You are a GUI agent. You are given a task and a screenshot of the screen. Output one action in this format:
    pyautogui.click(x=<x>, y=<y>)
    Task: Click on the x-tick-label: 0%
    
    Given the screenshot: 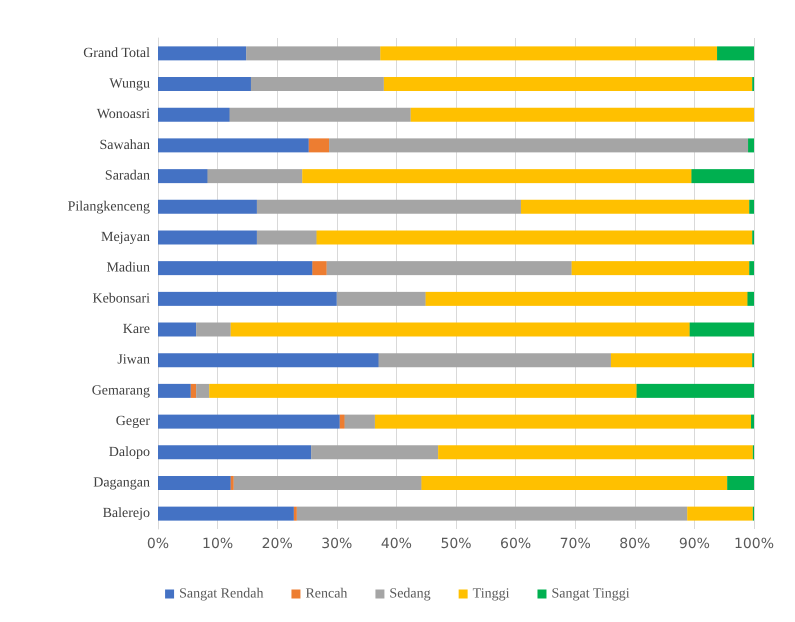 What is the action you would take?
    pyautogui.click(x=158, y=544)
    